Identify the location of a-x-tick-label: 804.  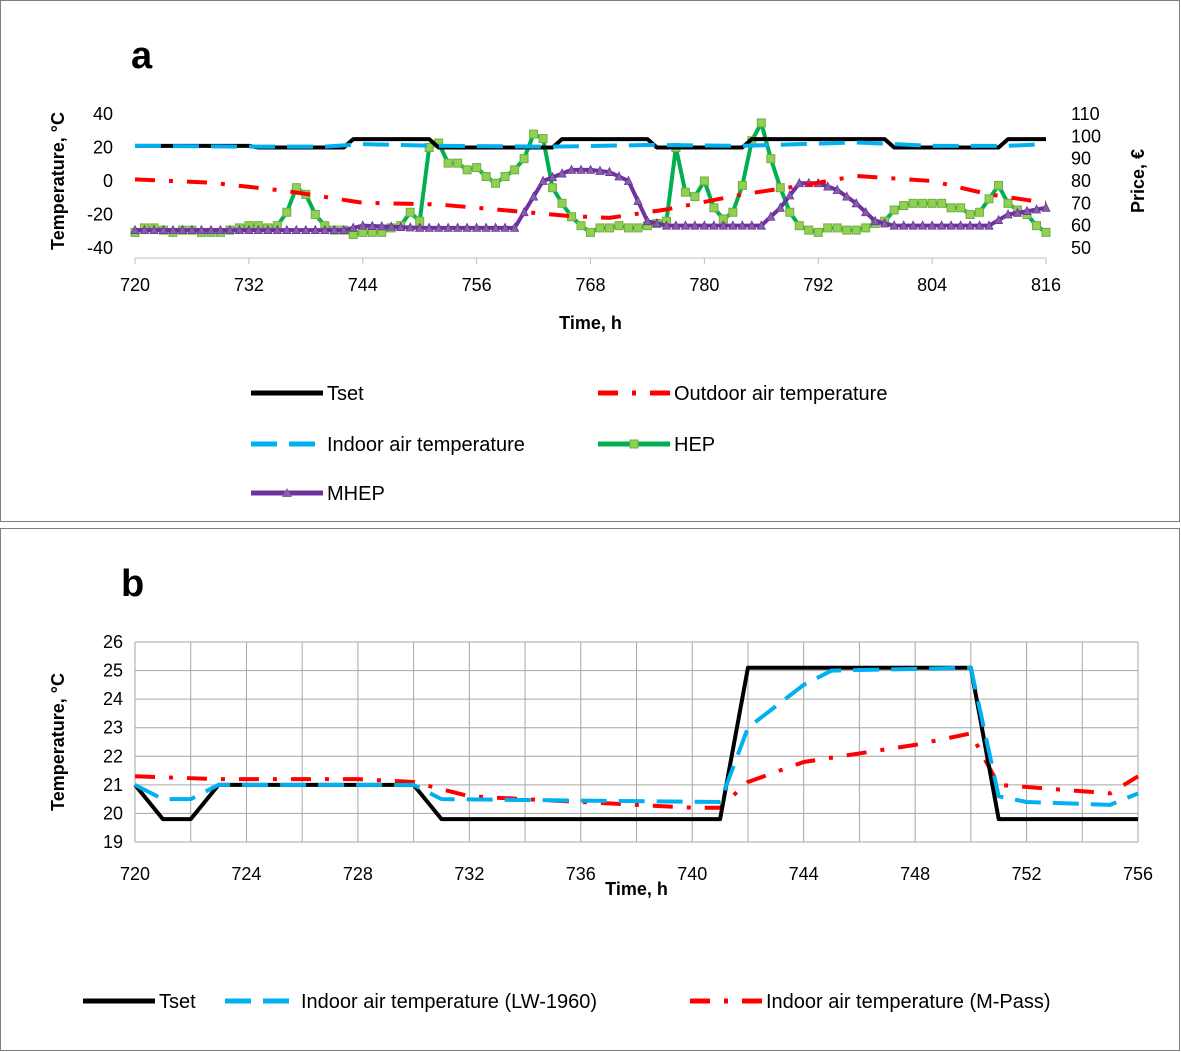
(932, 285).